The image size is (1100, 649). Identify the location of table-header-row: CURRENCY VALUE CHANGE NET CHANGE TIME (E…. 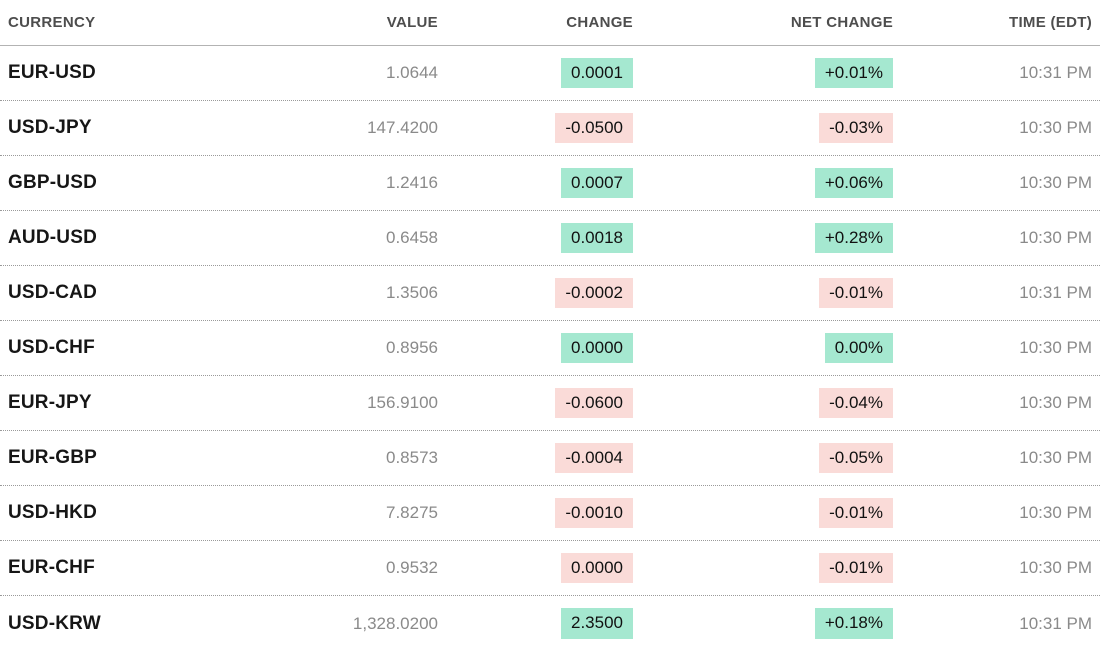
(550, 23).